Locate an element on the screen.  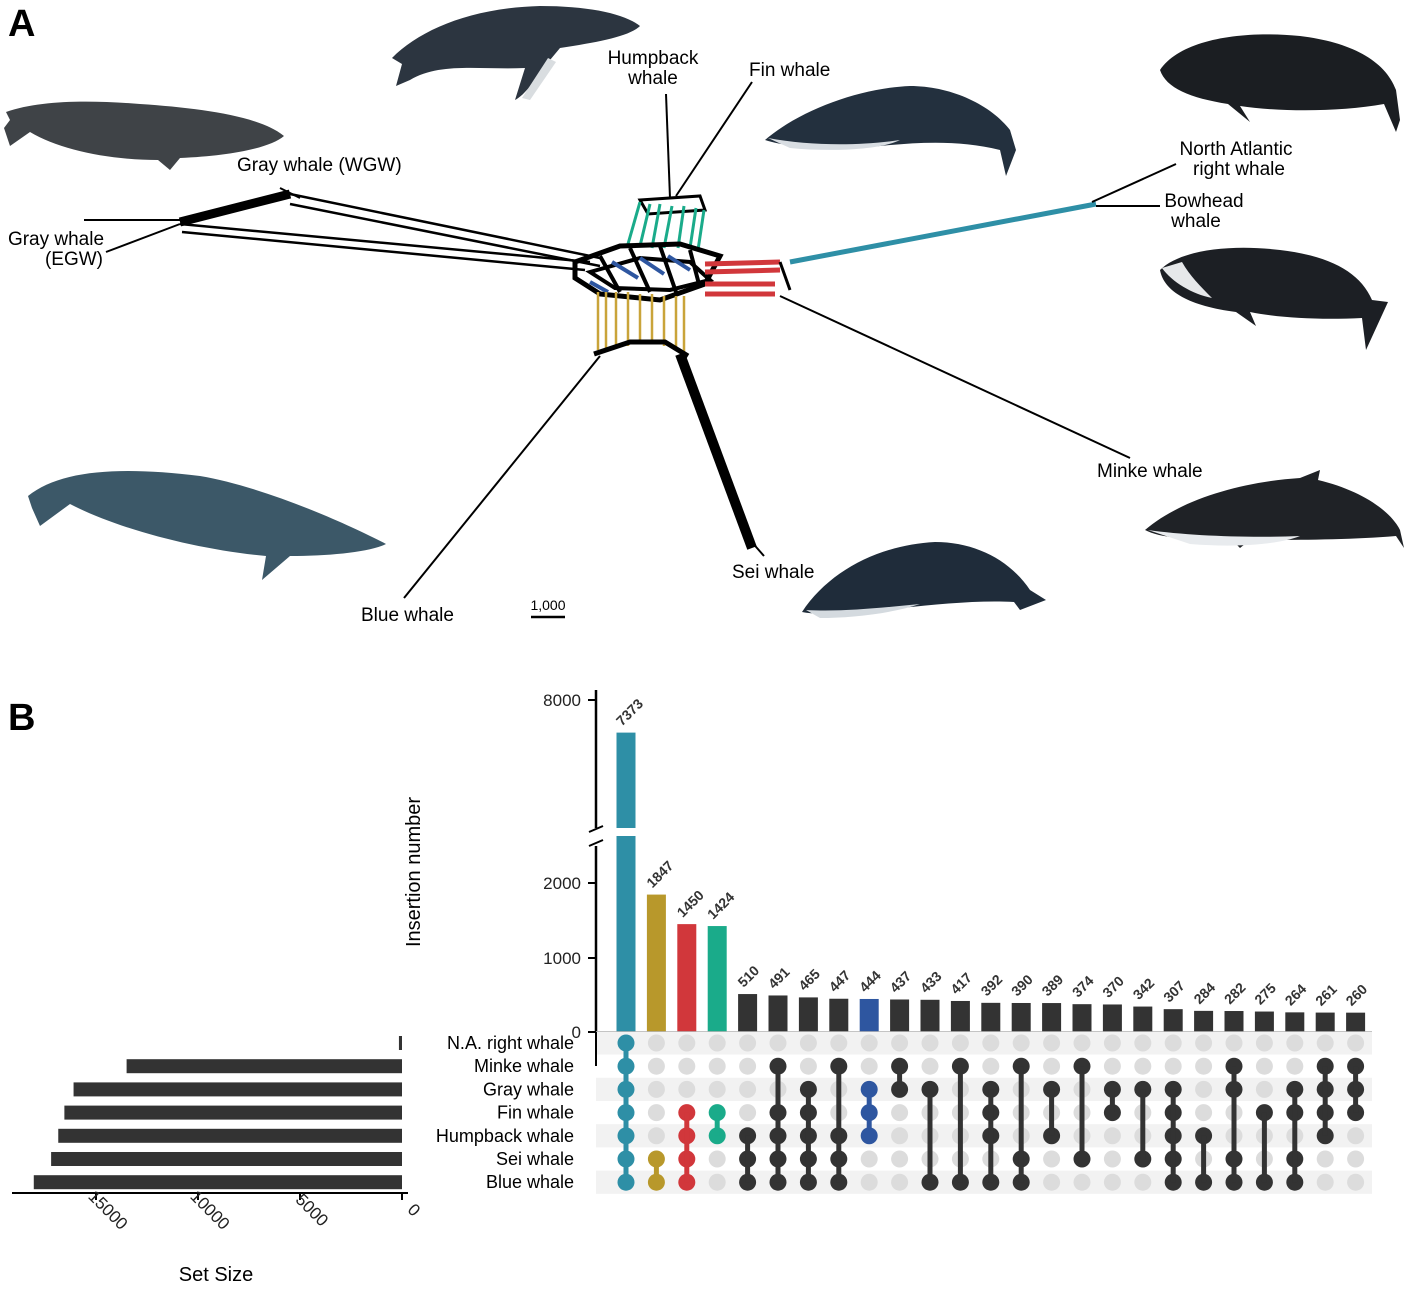
label-minke: Minke whale is located at coordinates (1150, 471).